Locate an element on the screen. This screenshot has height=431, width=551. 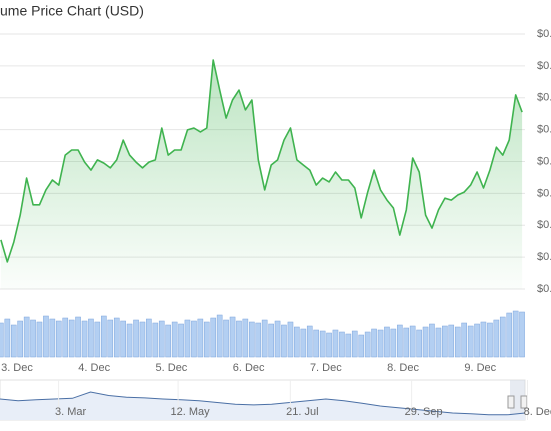
navigator-label: 3. Mar is located at coordinates (71, 412).